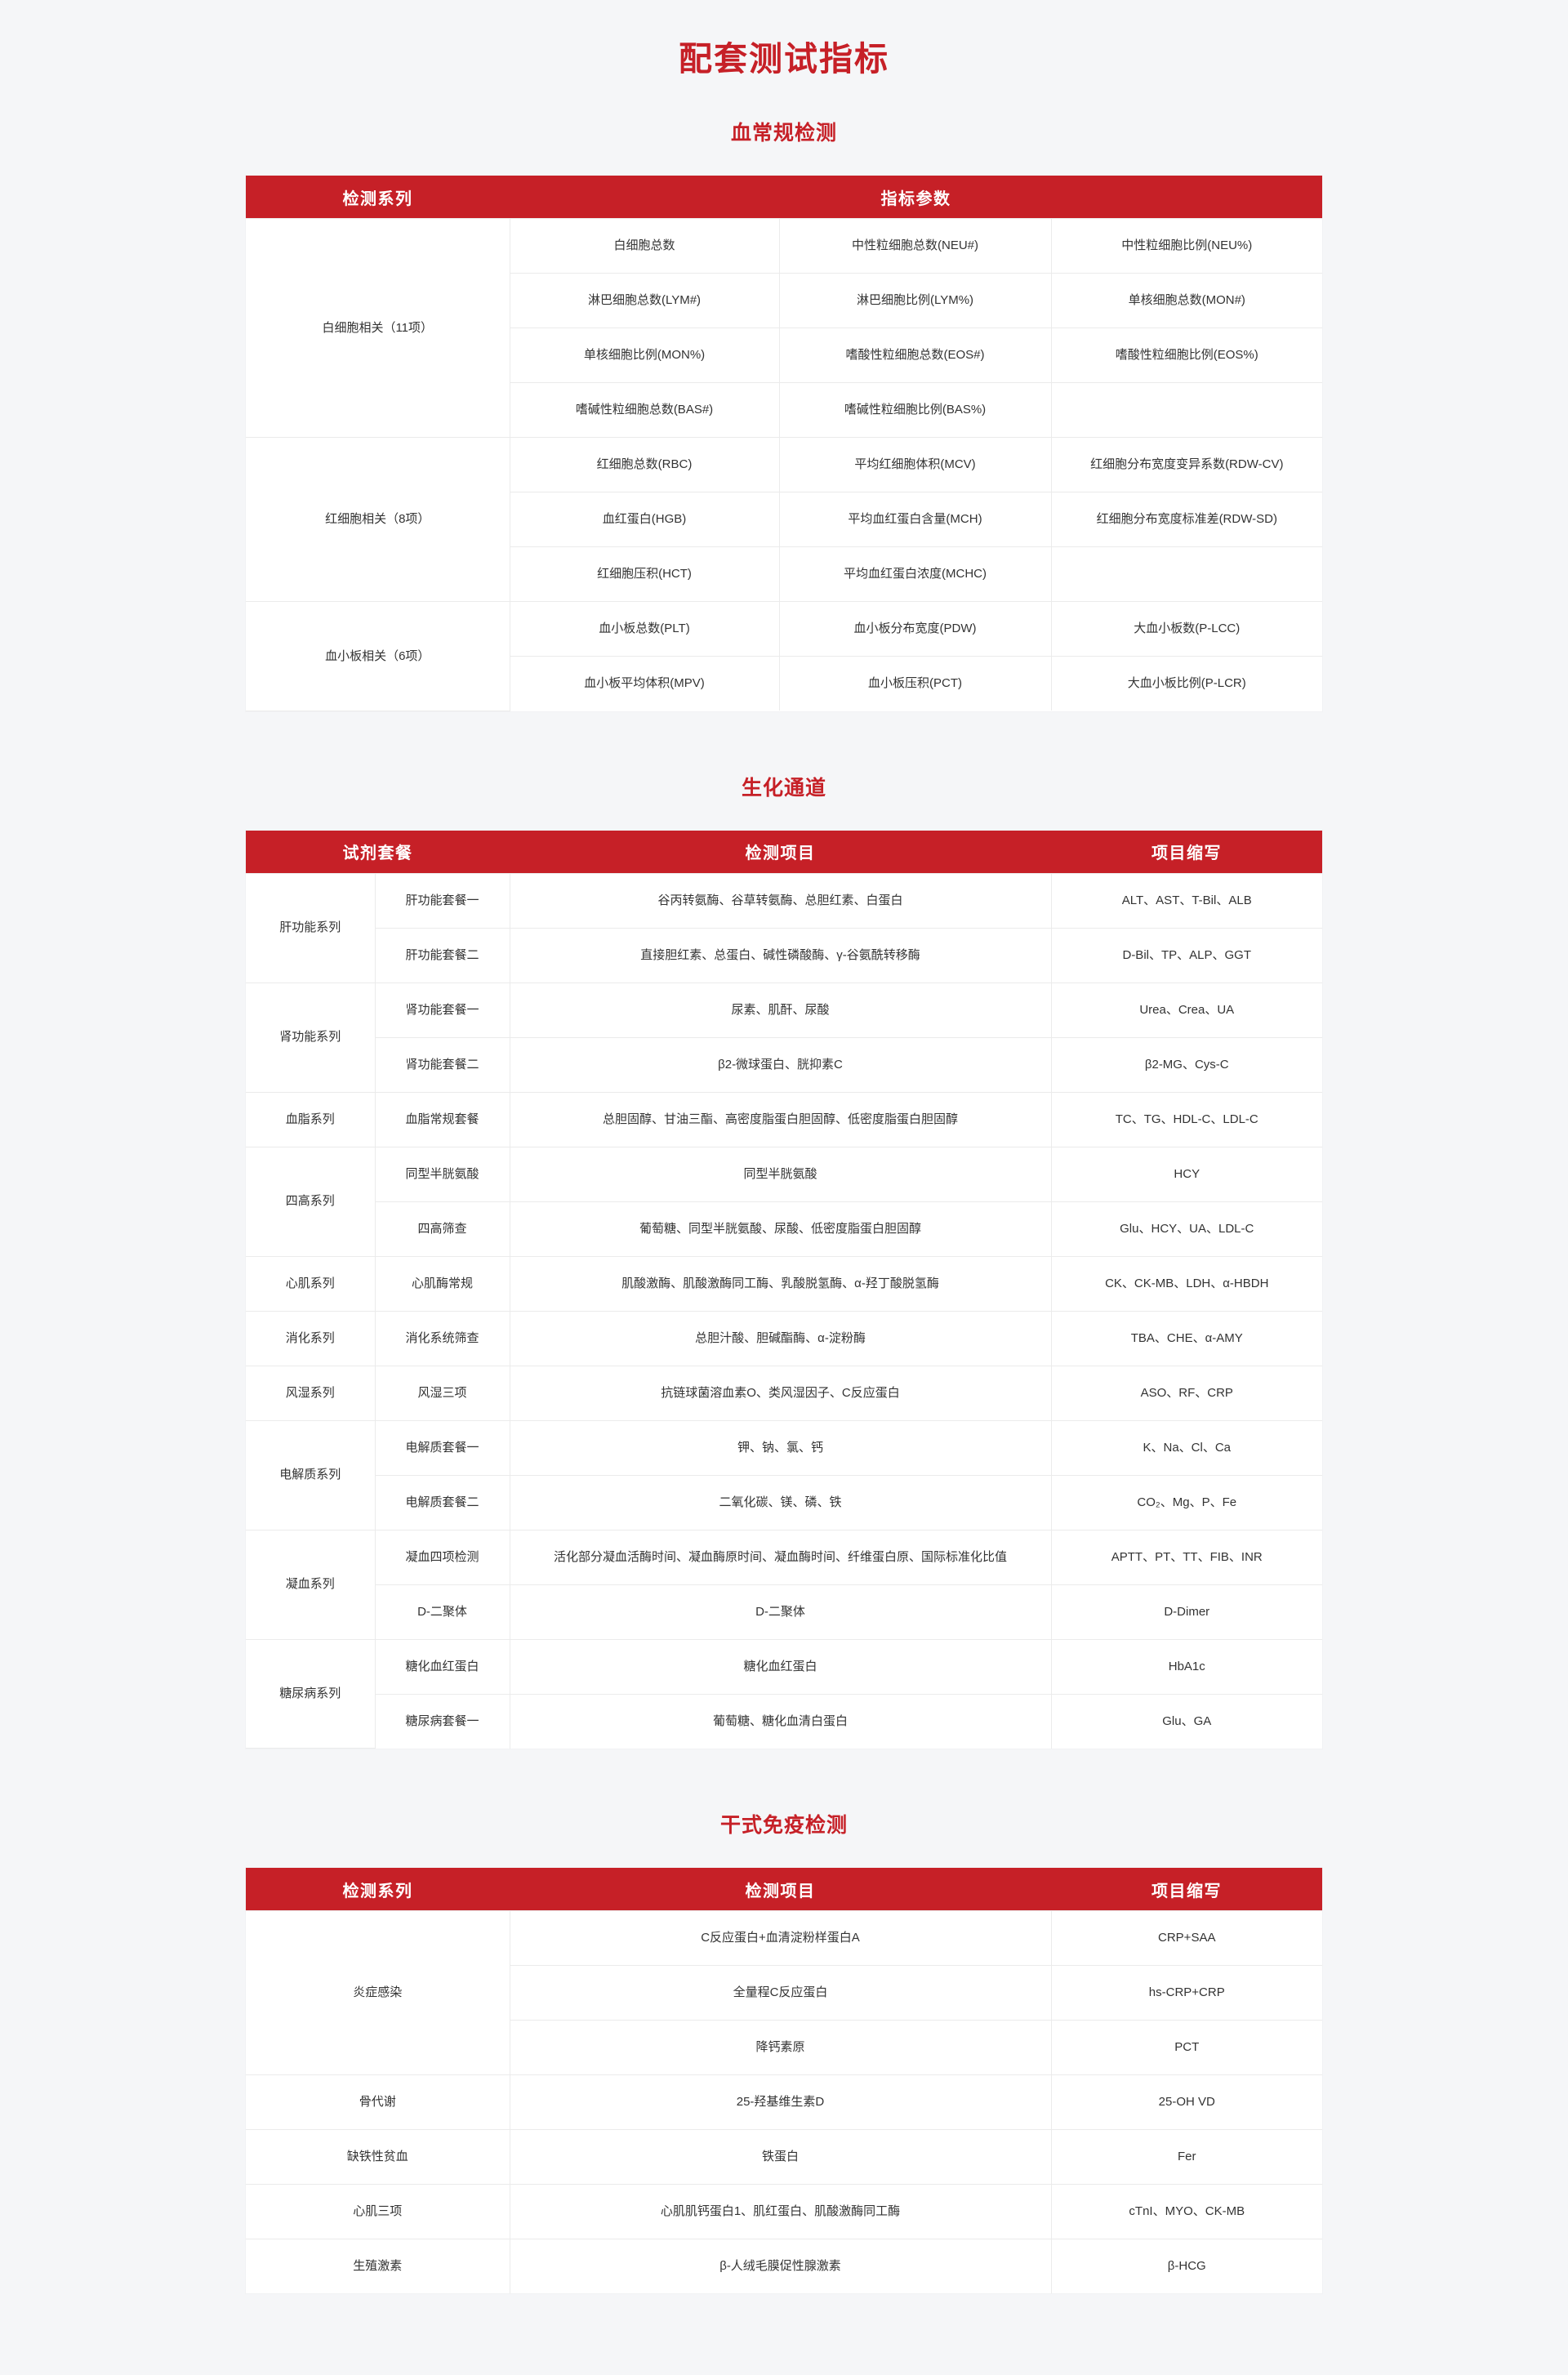 Image resolution: width=1568 pixels, height=2375 pixels. Describe the element at coordinates (1186, 1283) in the screenshot. I see `abbr-cell: CK、CK-MB、LDH、α-HBDH` at that location.